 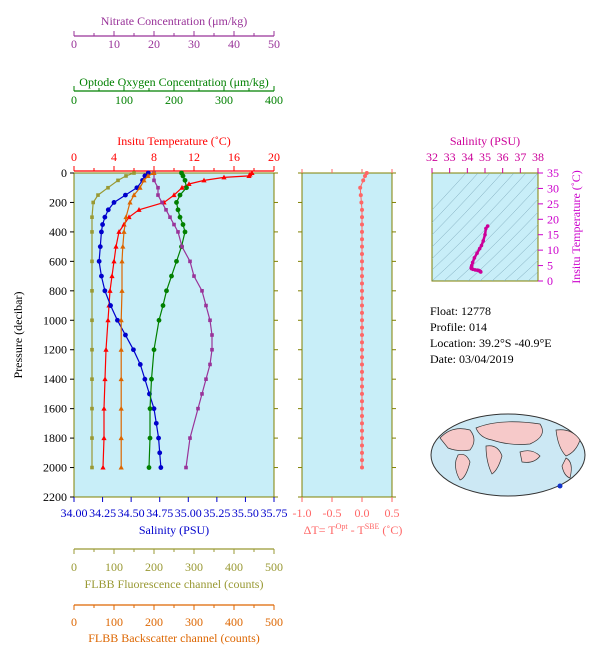 What do you see at coordinates (553, 250) in the screenshot?
I see `ts-temp-tick-label: 10` at bounding box center [553, 250].